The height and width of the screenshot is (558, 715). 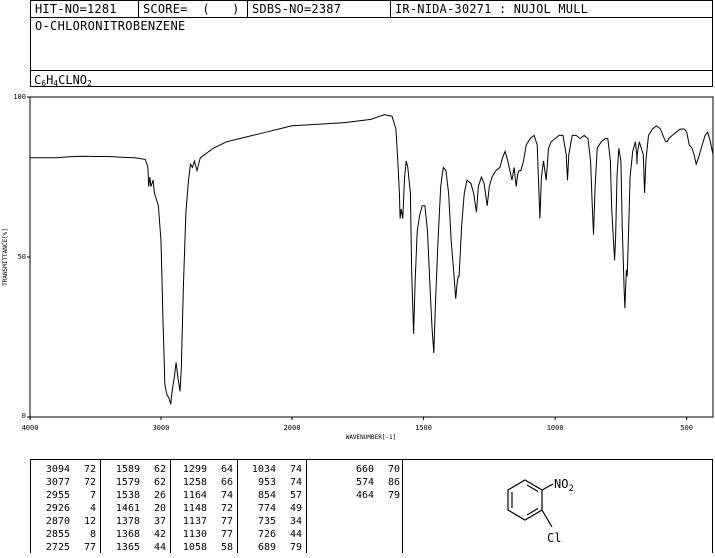 What do you see at coordinates (57, 482) in the screenshot?
I see `peak-wavenumber: 3077` at bounding box center [57, 482].